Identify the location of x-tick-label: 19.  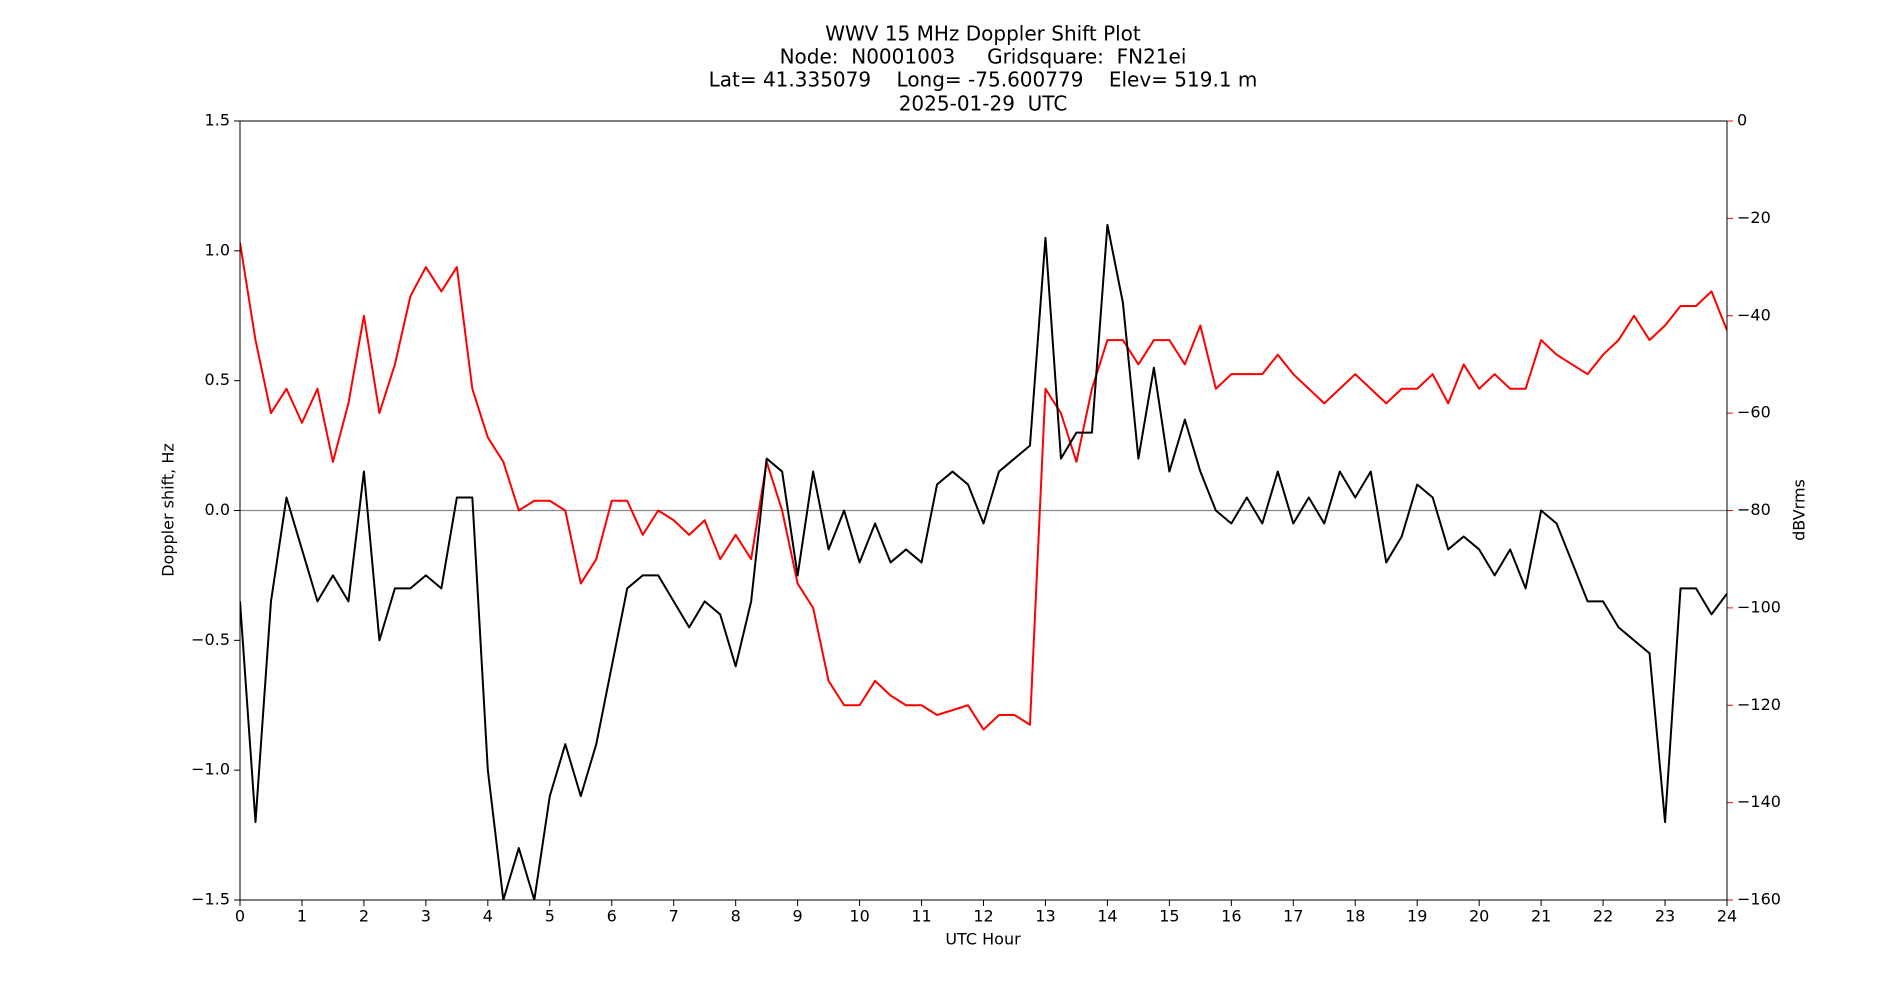
(1417, 916).